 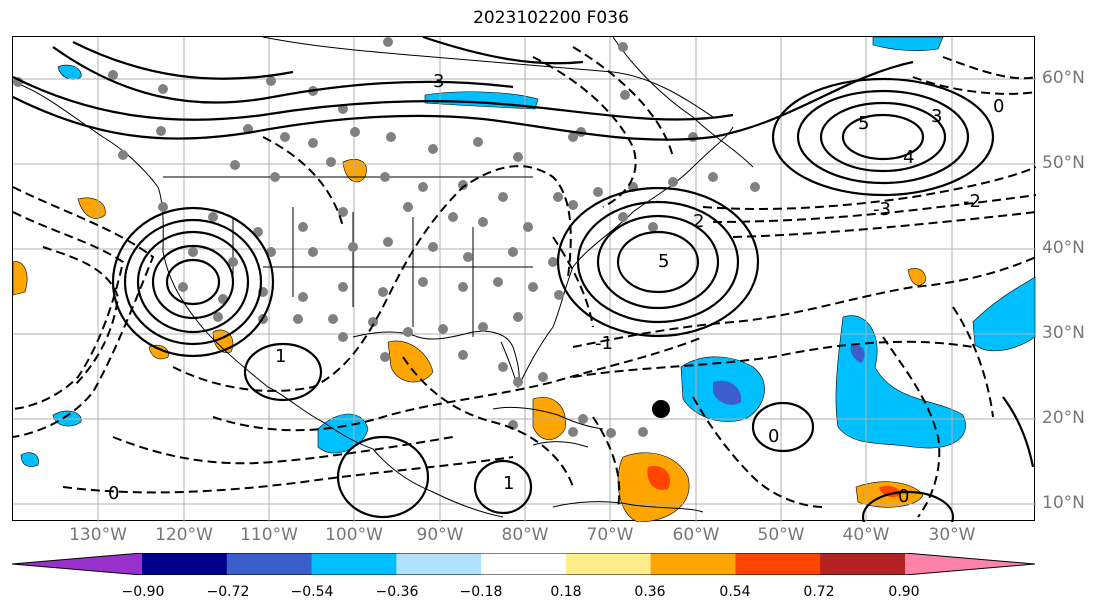 I want to click on colorbar-extend-high, so click(x=970, y=564).